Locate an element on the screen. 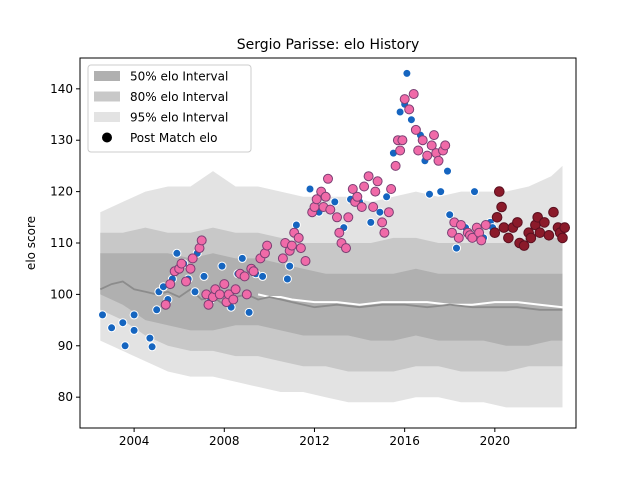  legend-marker is located at coordinates (107, 137).